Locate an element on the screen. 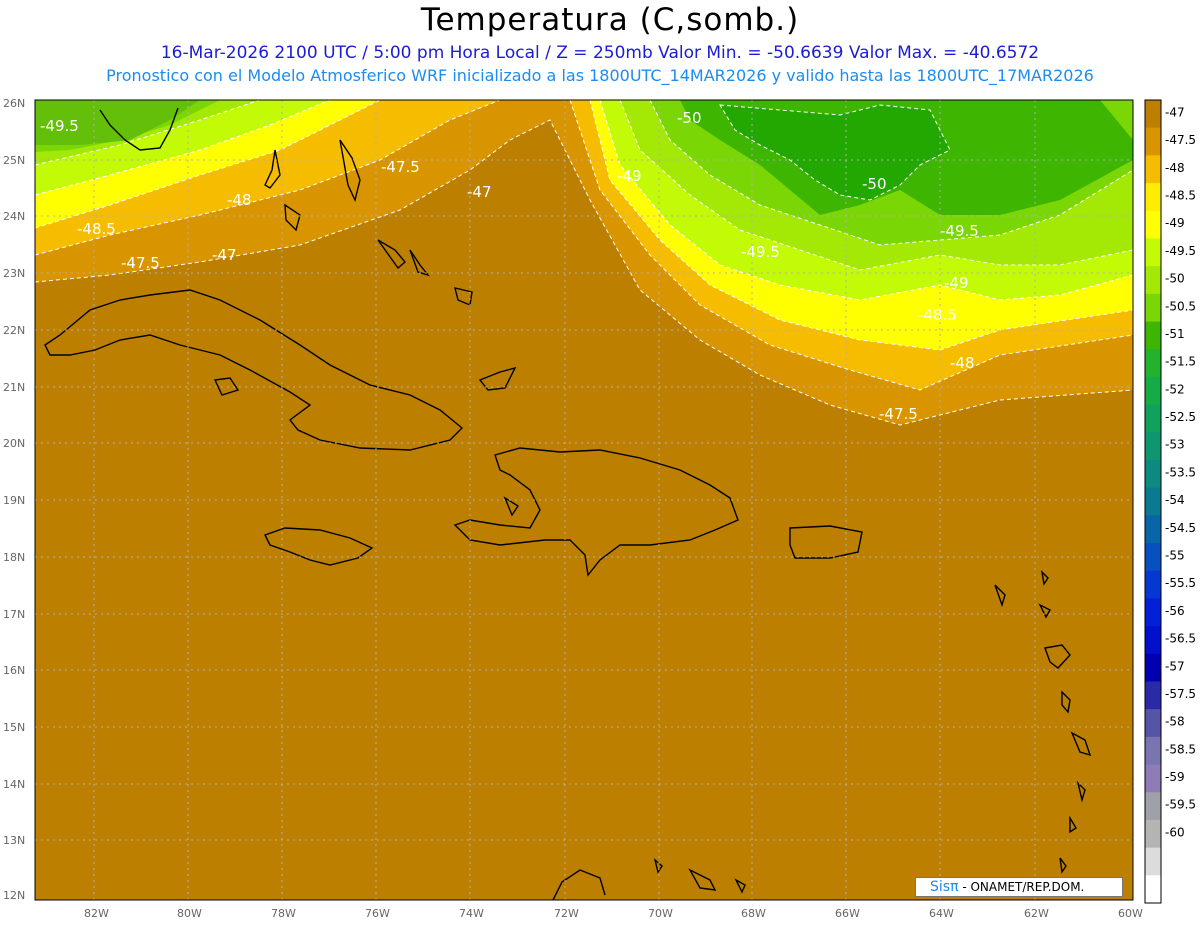 The width and height of the screenshot is (1200, 927). lon-label: 76W is located at coordinates (377, 913).